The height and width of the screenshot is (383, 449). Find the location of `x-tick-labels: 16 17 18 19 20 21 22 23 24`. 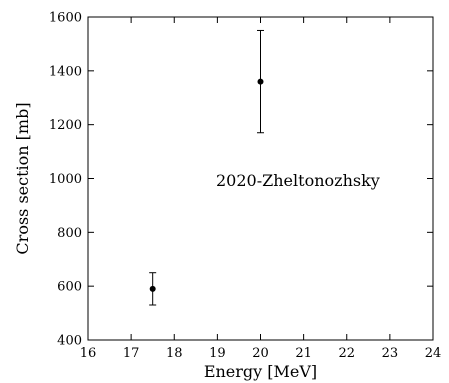

x-tick-labels: 16 17 18 19 20 21 22 23 24 is located at coordinates (261, 353).